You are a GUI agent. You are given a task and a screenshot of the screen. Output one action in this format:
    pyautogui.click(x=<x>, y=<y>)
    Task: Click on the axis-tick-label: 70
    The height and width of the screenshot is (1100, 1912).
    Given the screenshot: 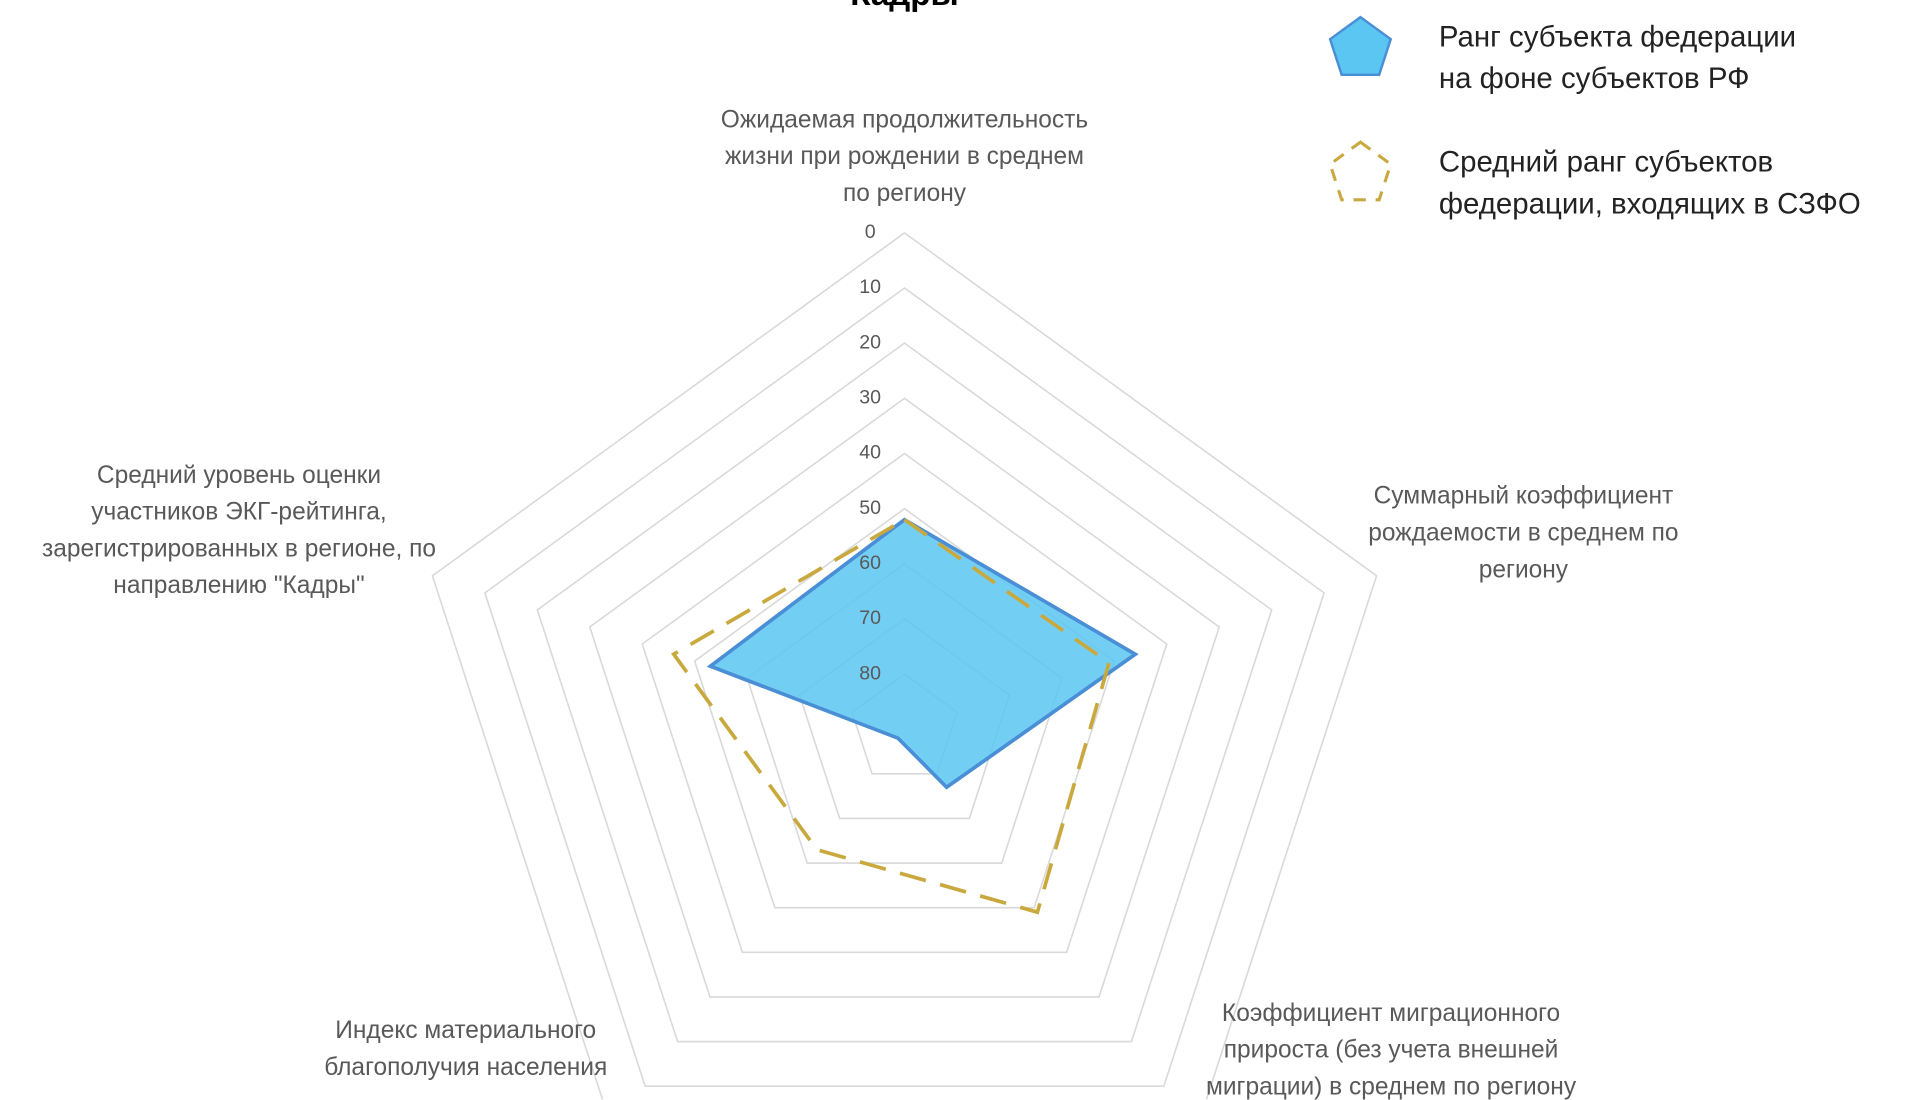 What is the action you would take?
    pyautogui.click(x=870, y=618)
    